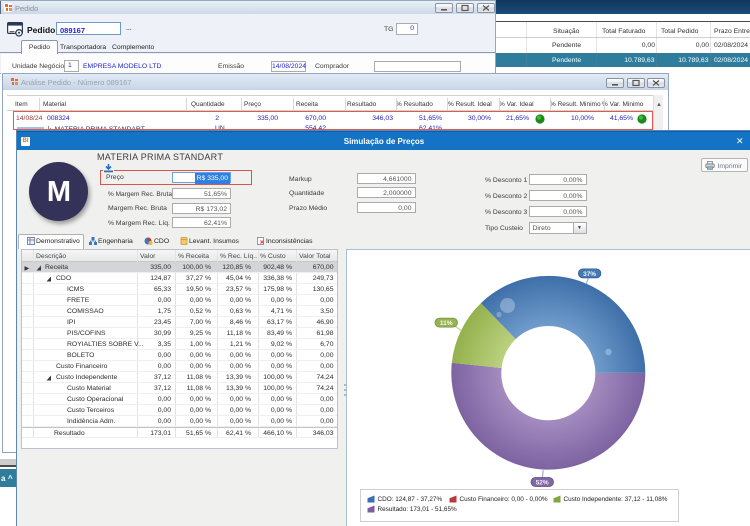  Describe the element at coordinates (541, 482) in the screenshot. I see `svg-text: 52%` at that location.